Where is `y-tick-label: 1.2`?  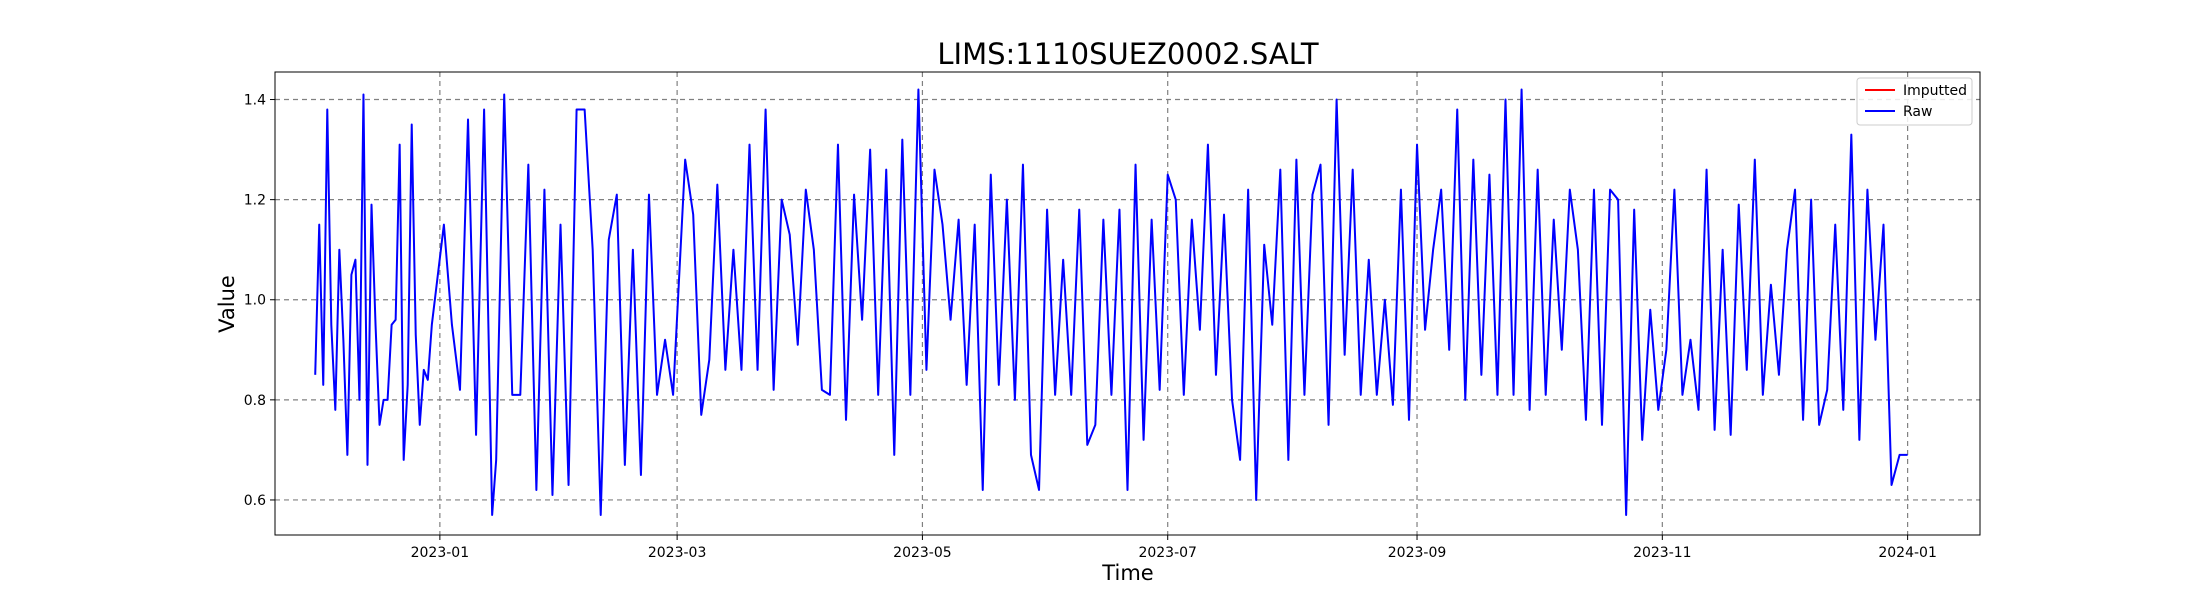 y-tick-label: 1.2 is located at coordinates (255, 201).